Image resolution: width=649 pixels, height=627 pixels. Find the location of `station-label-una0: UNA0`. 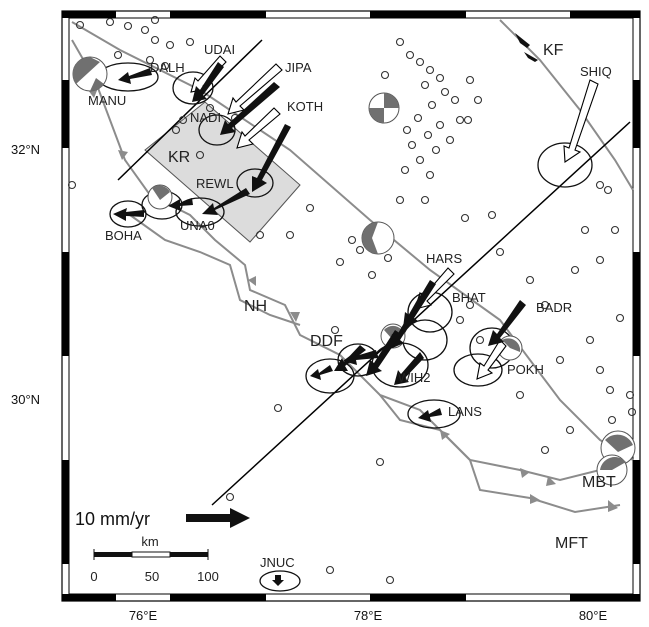

station-label-una0: UNA0 is located at coordinates (197, 225).